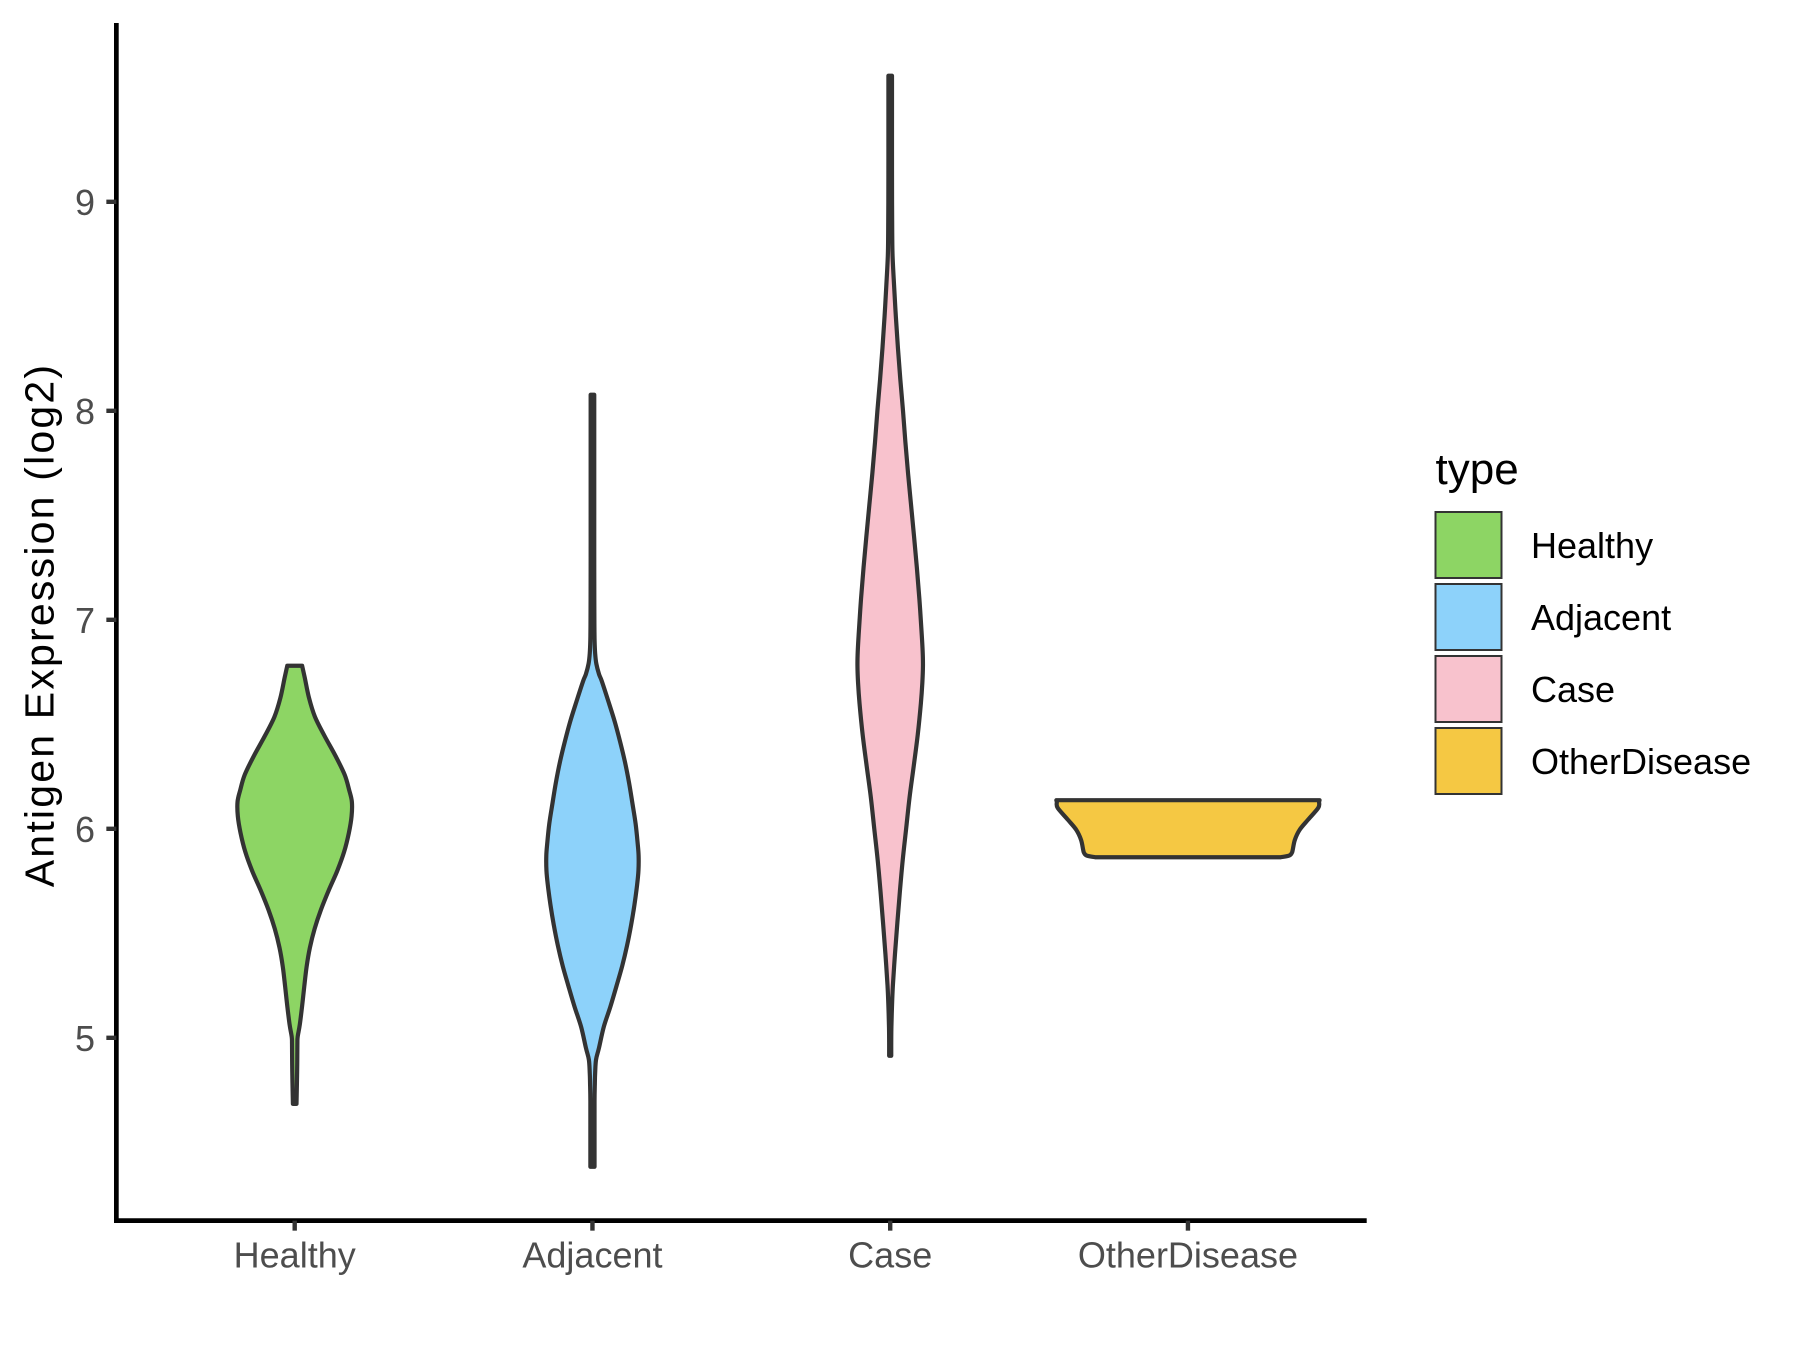  Describe the element at coordinates (1188, 829) in the screenshot. I see `violin-otherdisease` at that location.